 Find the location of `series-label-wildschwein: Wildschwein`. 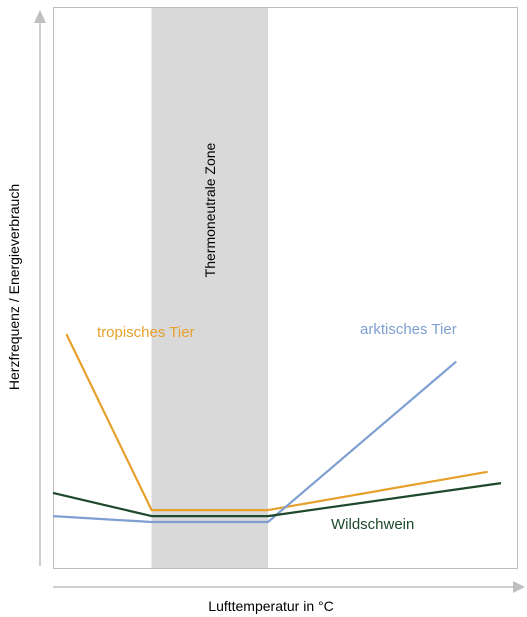

series-label-wildschwein: Wildschwein is located at coordinates (372, 524).